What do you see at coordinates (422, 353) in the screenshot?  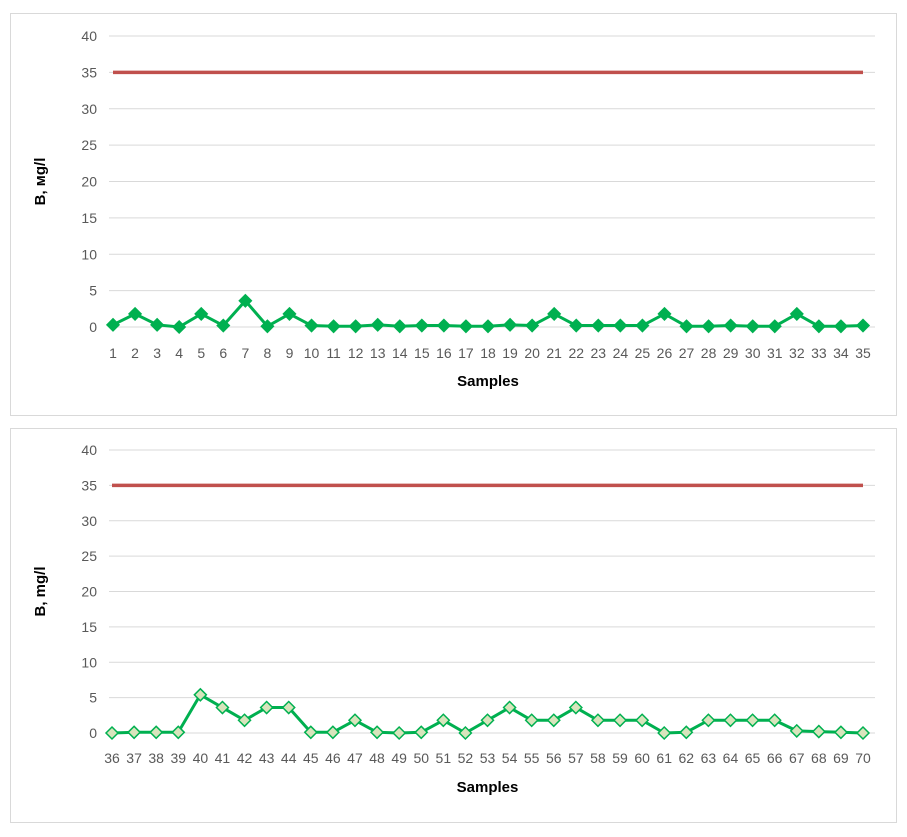 I see `x-tick-label: 15` at bounding box center [422, 353].